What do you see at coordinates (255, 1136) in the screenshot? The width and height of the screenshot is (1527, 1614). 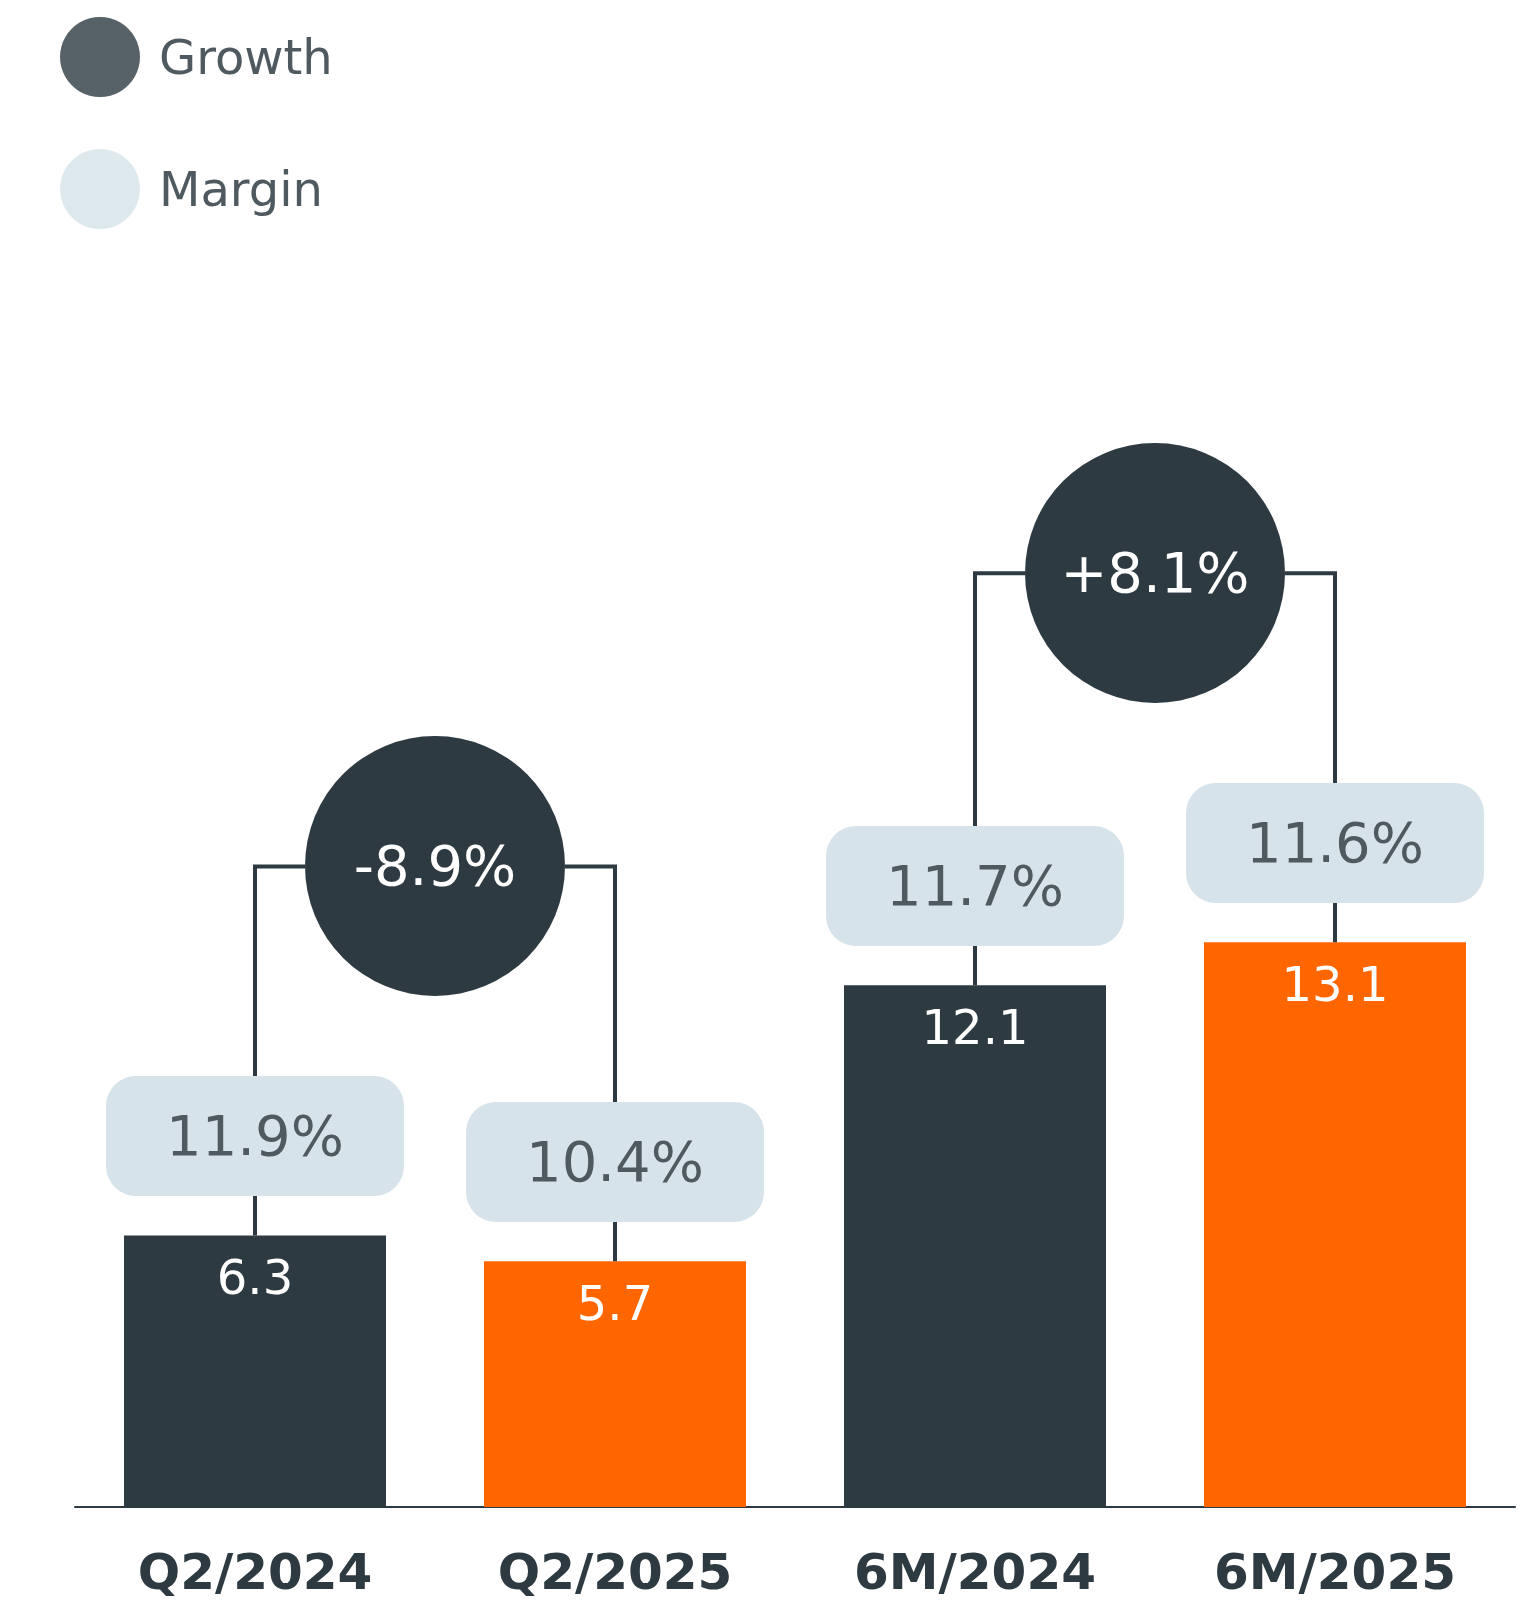 I see `annotation: 11.9%` at bounding box center [255, 1136].